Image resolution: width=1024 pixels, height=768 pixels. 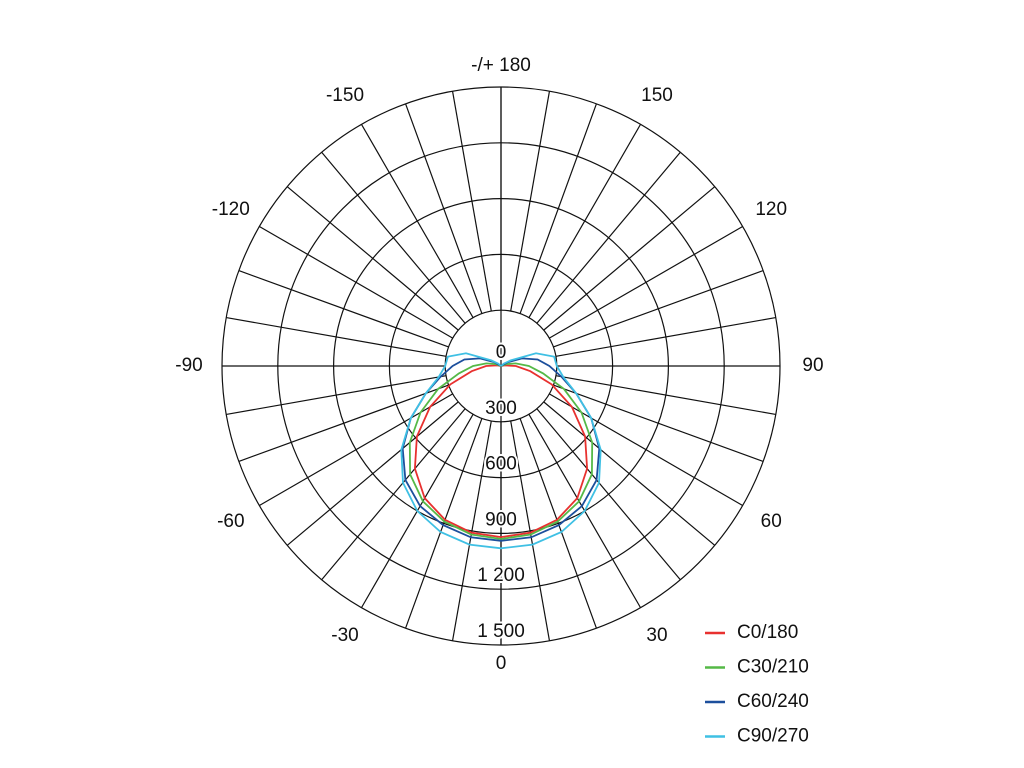 What do you see at coordinates (657, 95) in the screenshot?
I see `angle-tick-label: 150` at bounding box center [657, 95].